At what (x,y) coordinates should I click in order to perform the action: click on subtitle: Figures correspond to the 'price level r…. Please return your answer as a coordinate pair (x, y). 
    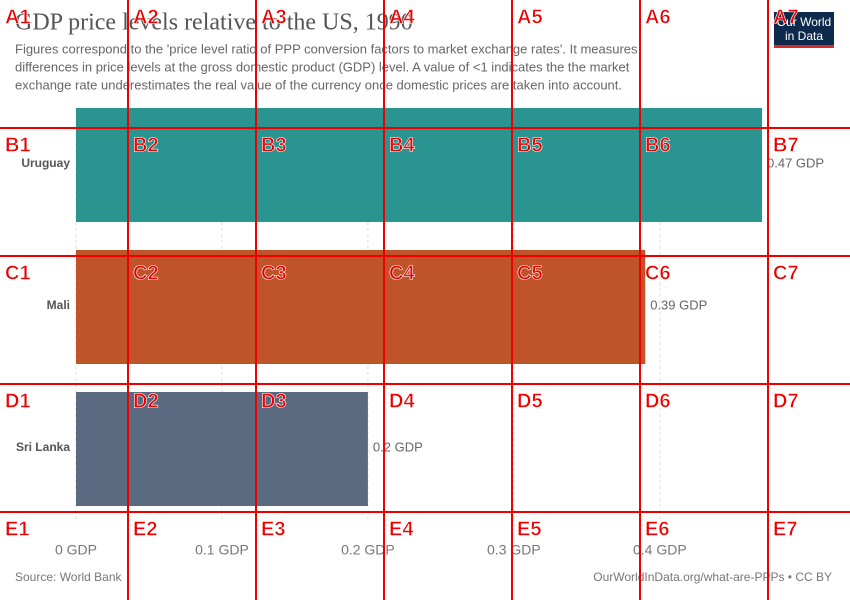
    Looking at the image, I should click on (326, 48).